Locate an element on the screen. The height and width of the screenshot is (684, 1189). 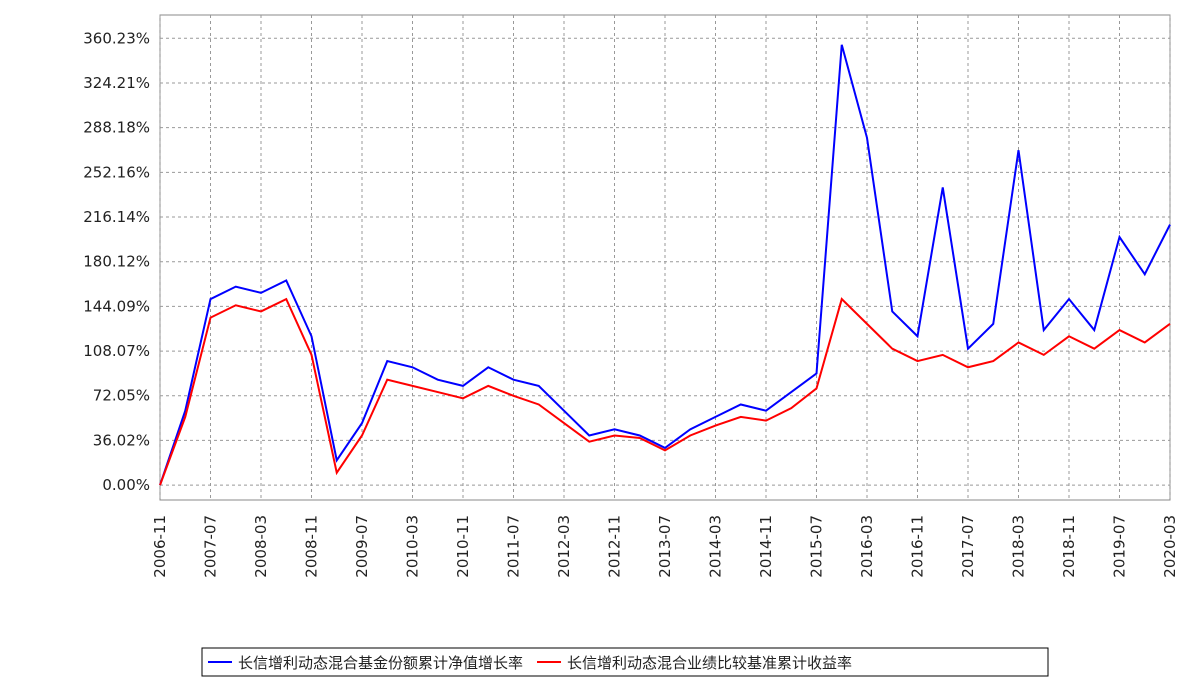
x-tick-label: 2016-03 is located at coordinates (867, 546).